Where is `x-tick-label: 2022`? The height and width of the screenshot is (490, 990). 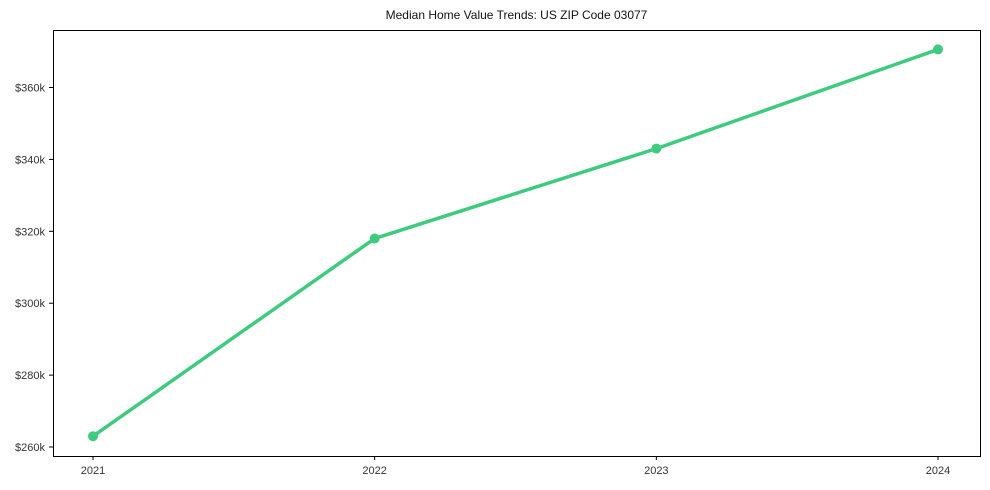
x-tick-label: 2022 is located at coordinates (374, 471).